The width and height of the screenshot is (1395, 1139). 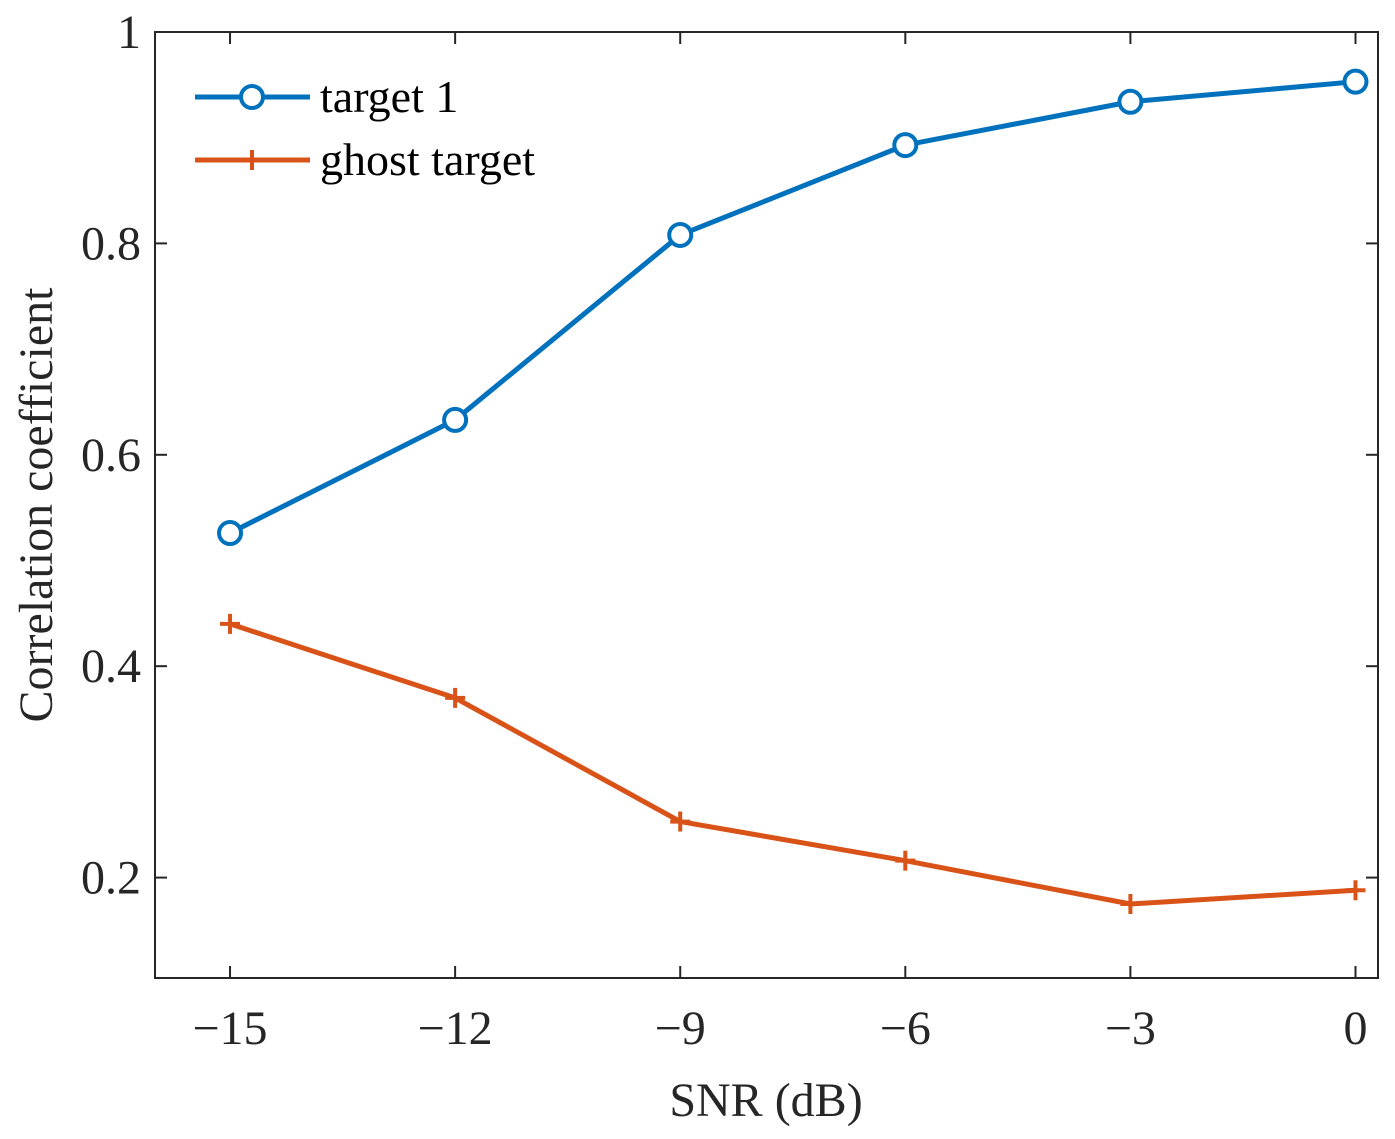 I want to click on legend-label: ghost target, so click(x=427, y=159).